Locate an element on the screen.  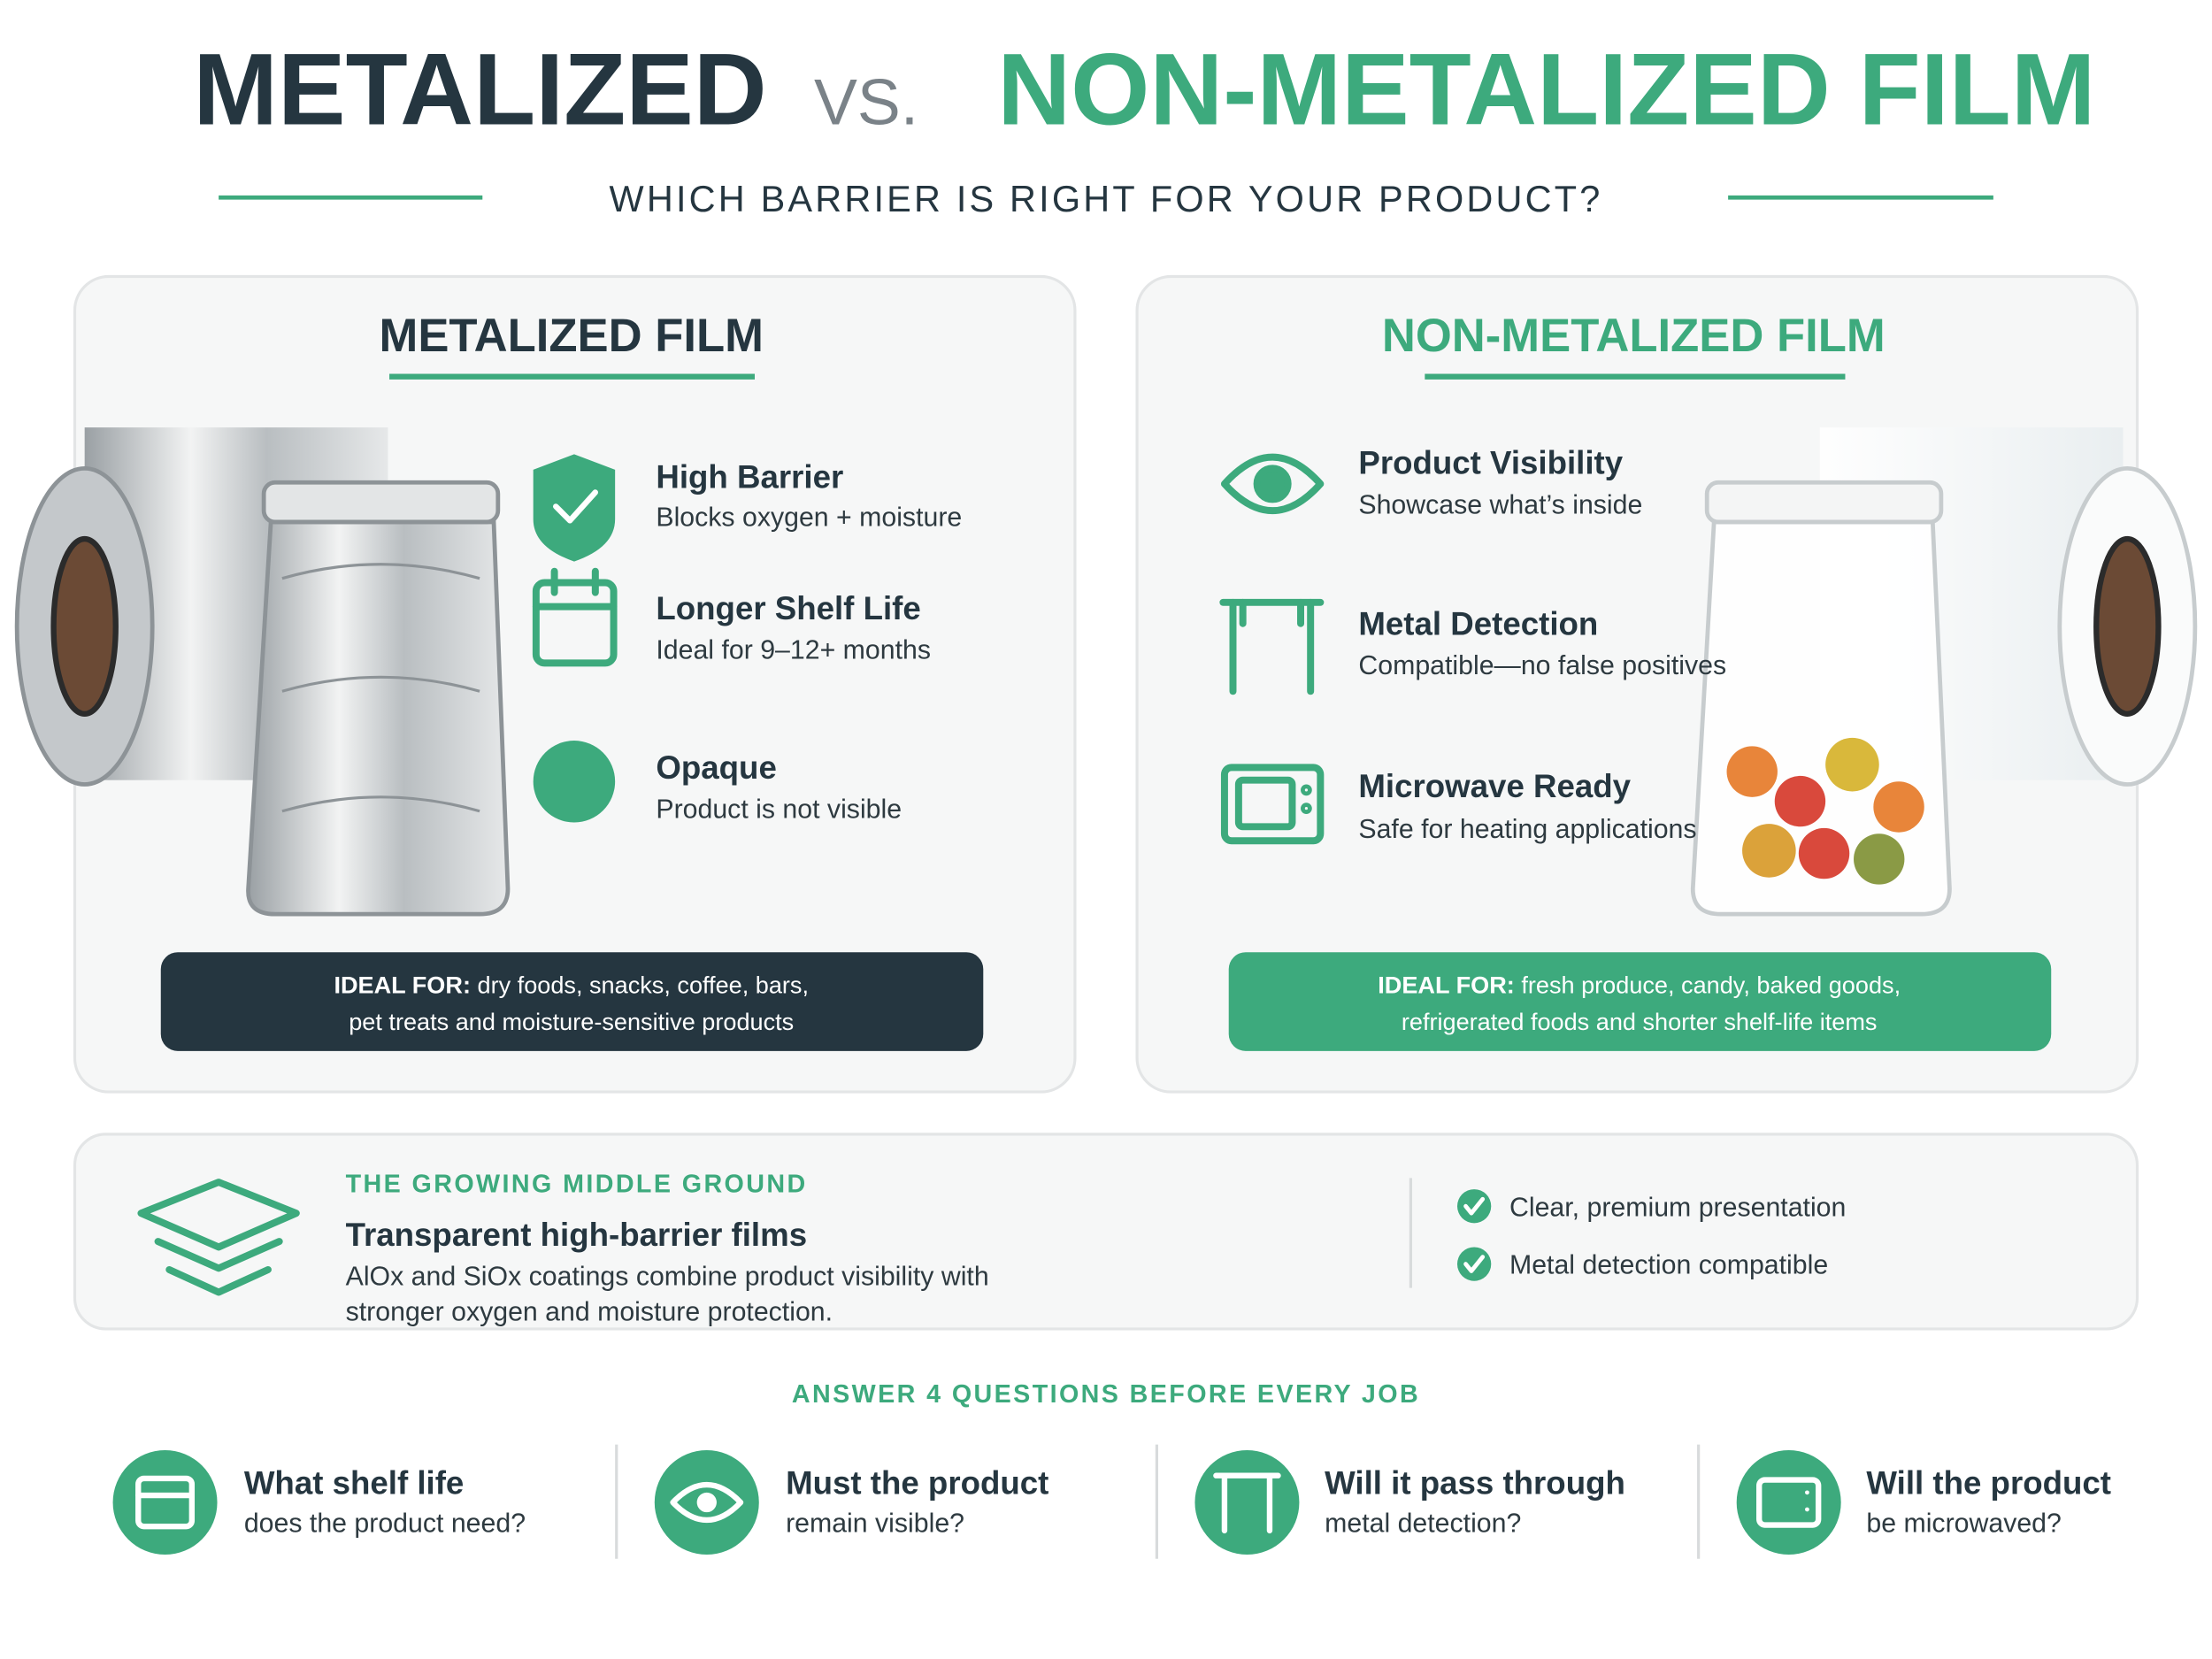
feature-desc: Compatible—no false positives is located at coordinates (1542, 666).